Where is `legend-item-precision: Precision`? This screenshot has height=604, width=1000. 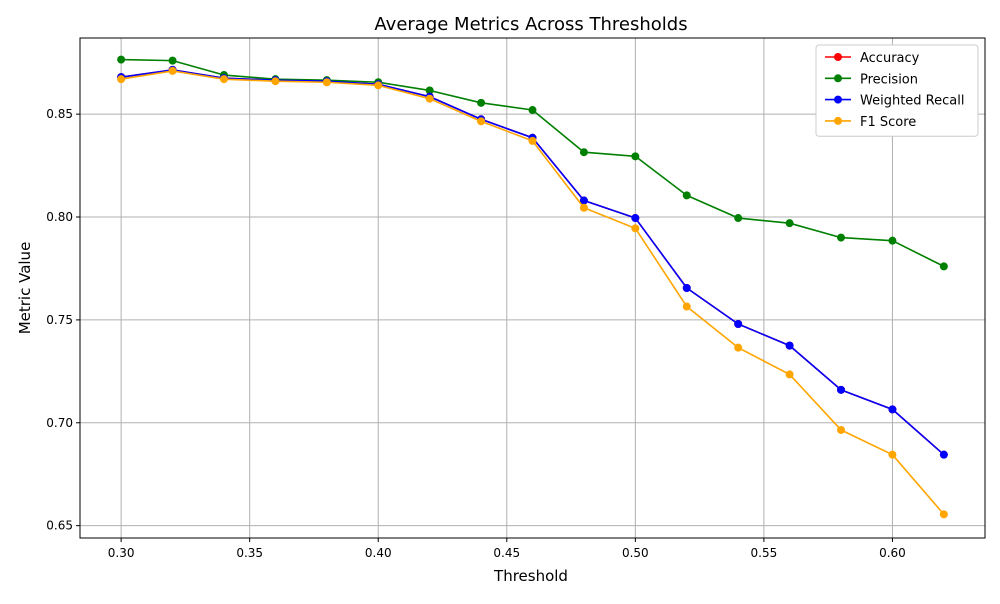 legend-item-precision: Precision is located at coordinates (871, 79).